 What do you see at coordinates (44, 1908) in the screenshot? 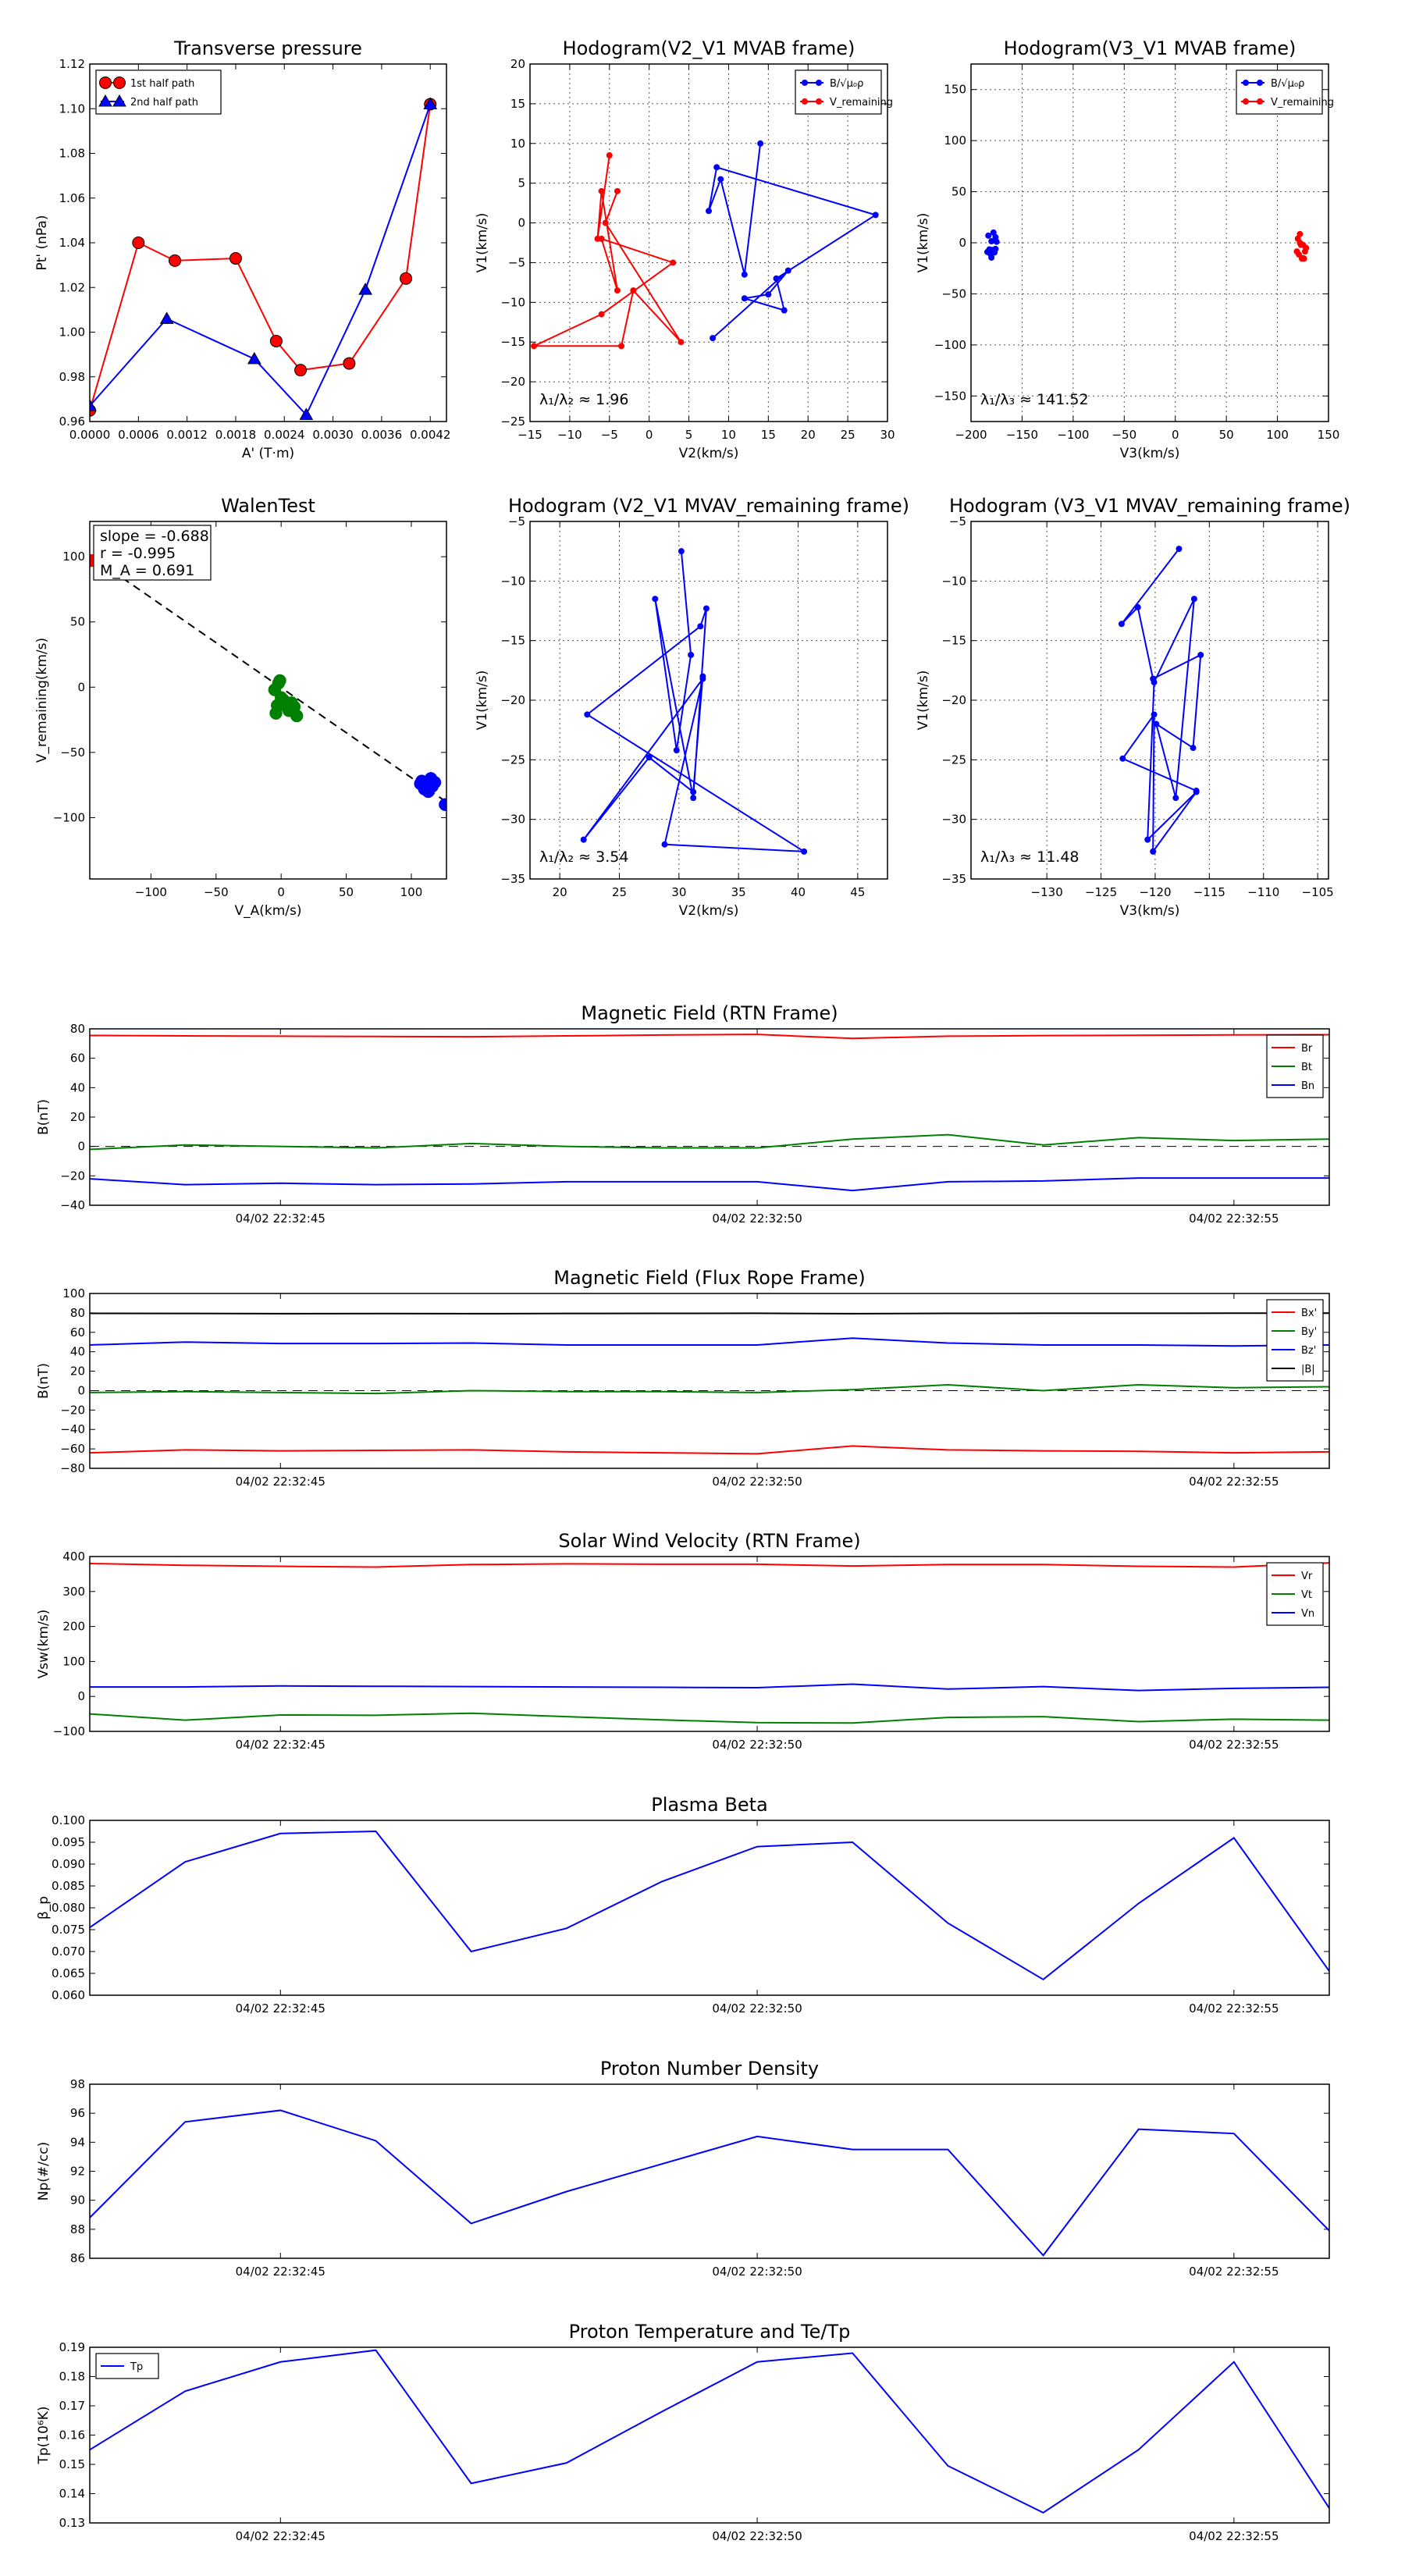
I see `y-axis-label: β_p` at bounding box center [44, 1908].